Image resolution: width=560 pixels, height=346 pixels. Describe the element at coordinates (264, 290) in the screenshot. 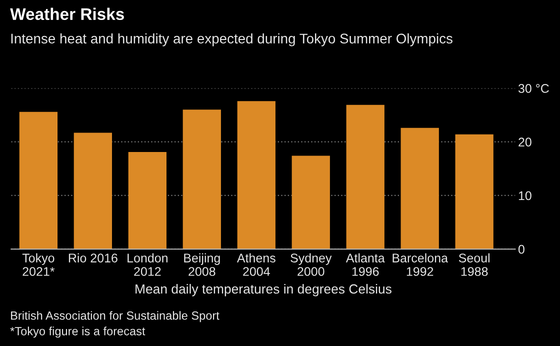

I see `x-axis-title: Mean daily temperatures in degrees Celsius` at that location.